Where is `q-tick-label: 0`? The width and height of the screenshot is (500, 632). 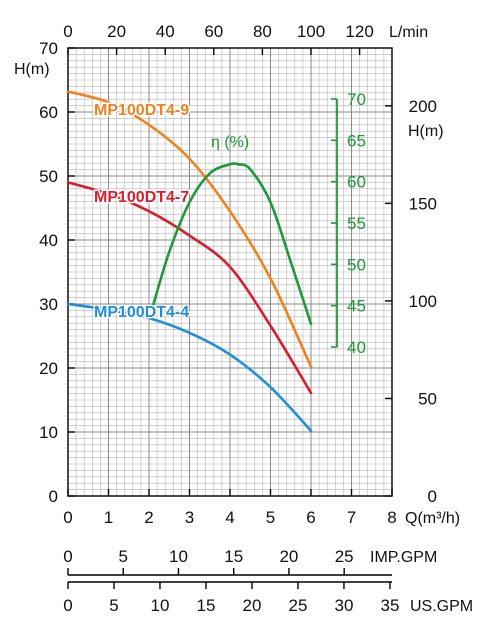 q-tick-label: 0 is located at coordinates (67, 517).